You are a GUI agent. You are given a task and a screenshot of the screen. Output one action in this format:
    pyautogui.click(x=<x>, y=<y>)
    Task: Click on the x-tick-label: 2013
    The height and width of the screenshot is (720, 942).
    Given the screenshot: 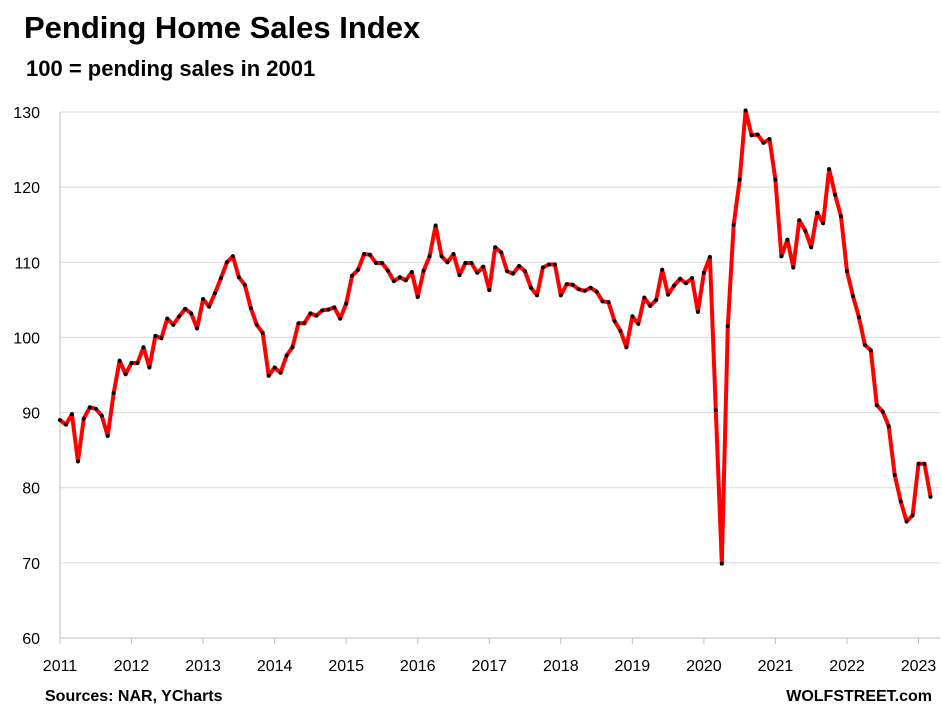 What is the action you would take?
    pyautogui.click(x=203, y=666)
    